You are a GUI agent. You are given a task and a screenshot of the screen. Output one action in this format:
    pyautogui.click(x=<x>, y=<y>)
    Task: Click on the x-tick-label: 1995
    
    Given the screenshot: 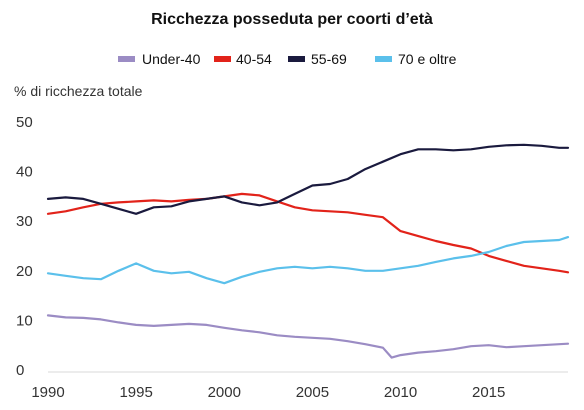 What is the action you would take?
    pyautogui.click(x=135, y=392)
    